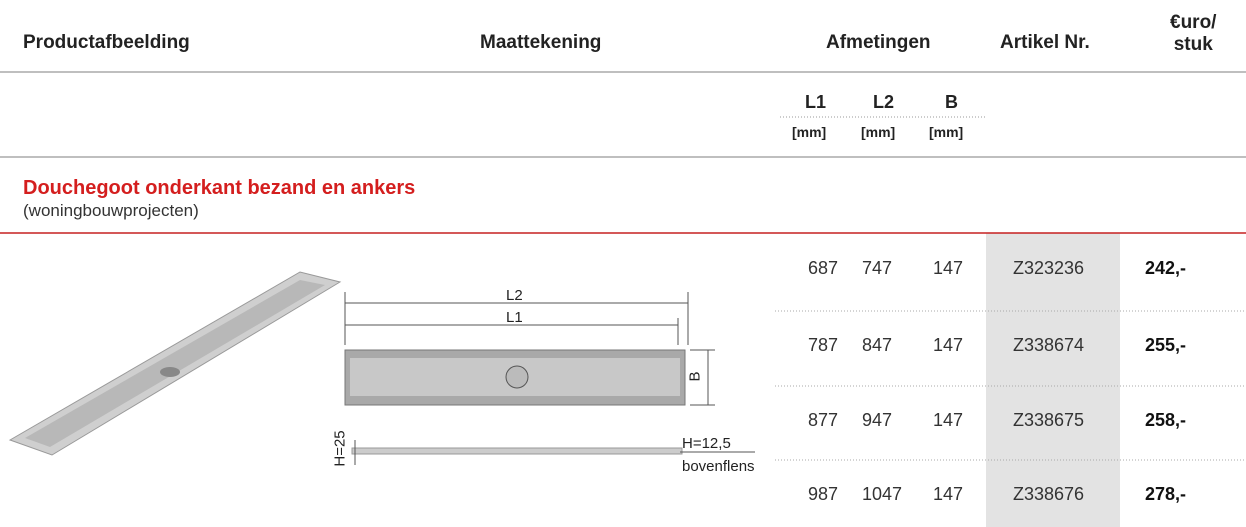 The height and width of the screenshot is (527, 1246). Describe the element at coordinates (877, 420) in the screenshot. I see `dimension: 947` at that location.